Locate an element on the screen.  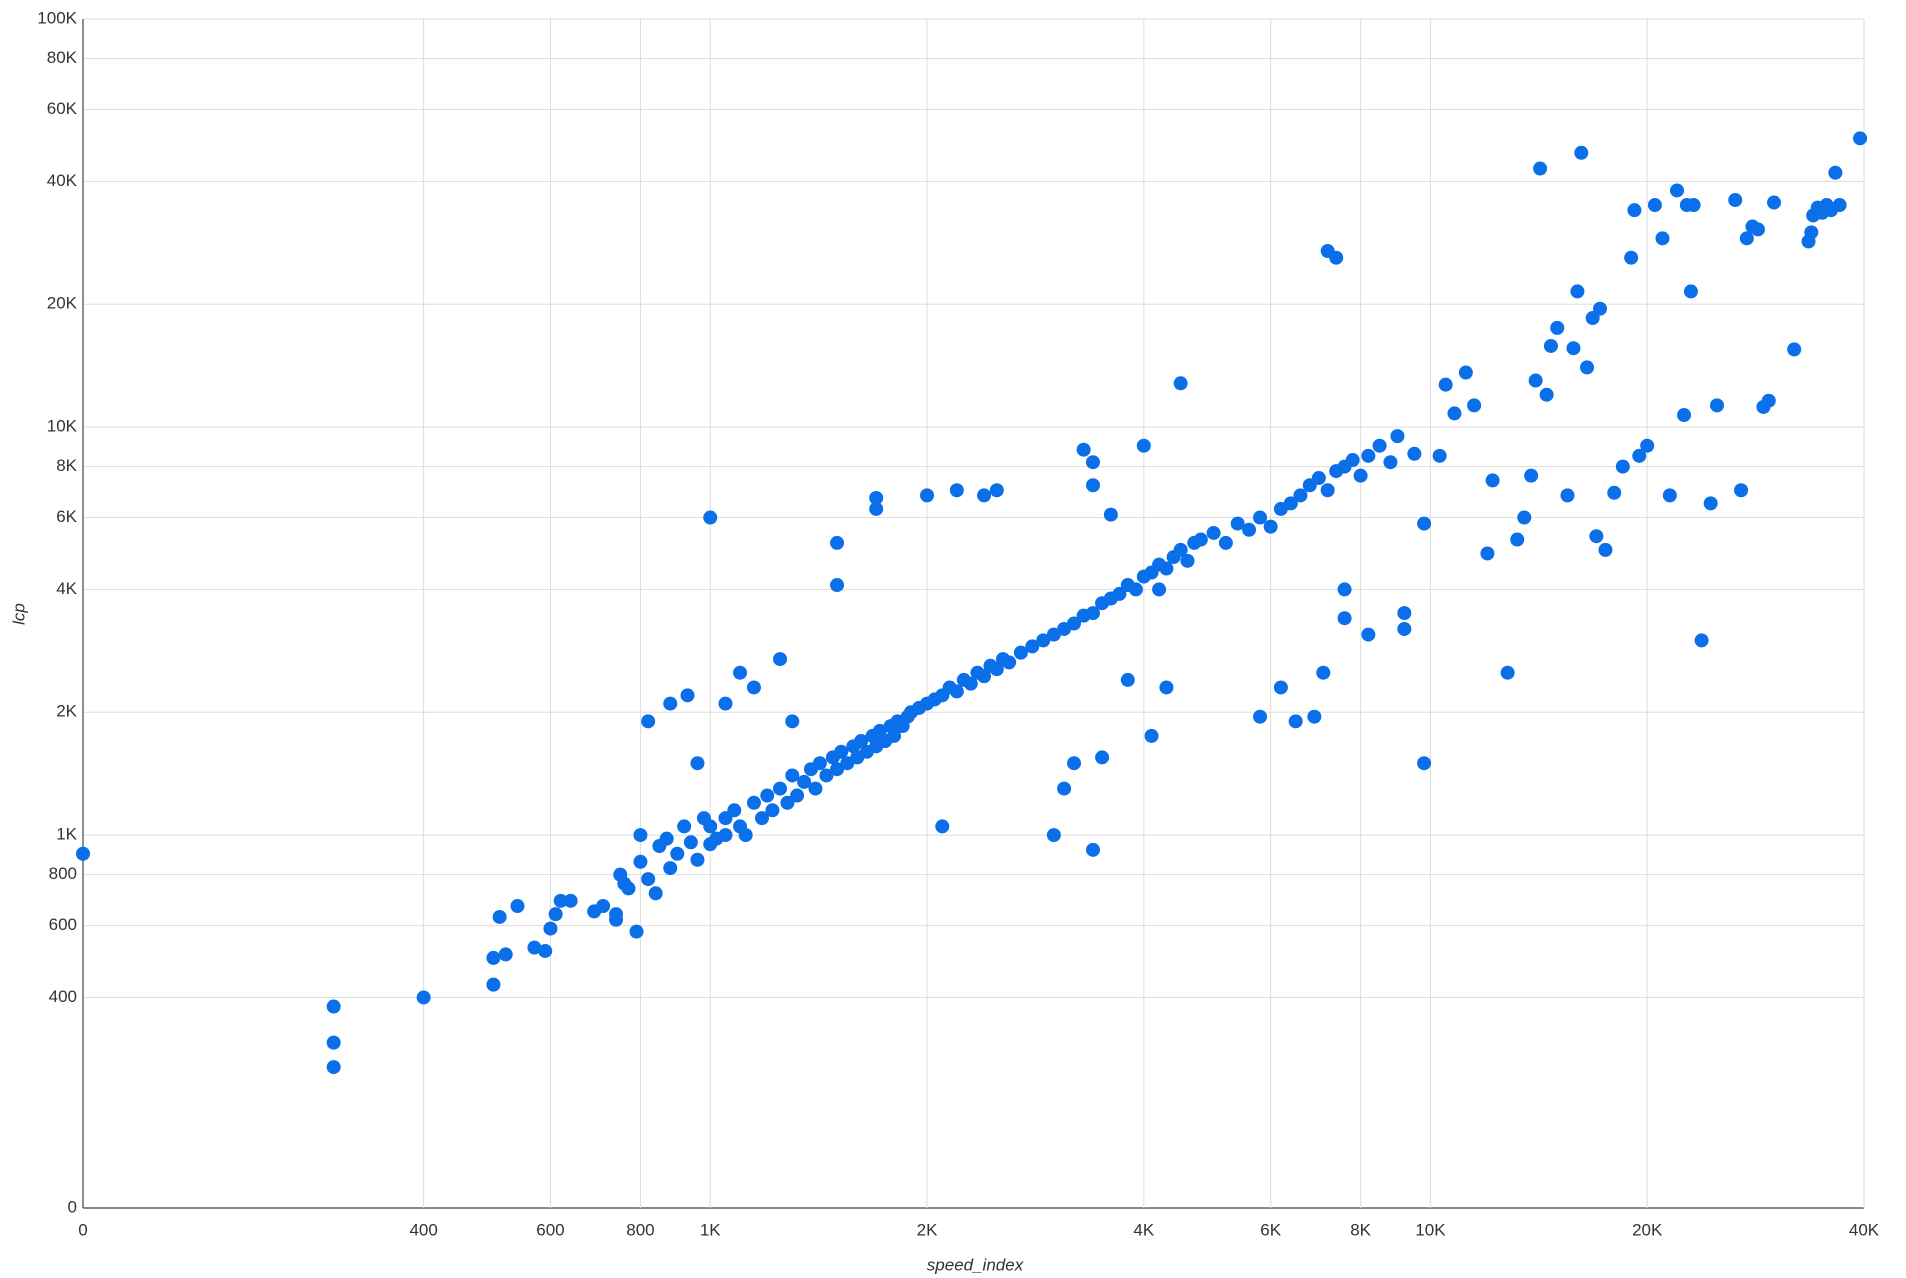
x-tick-label: 8K is located at coordinates (1360, 1229).